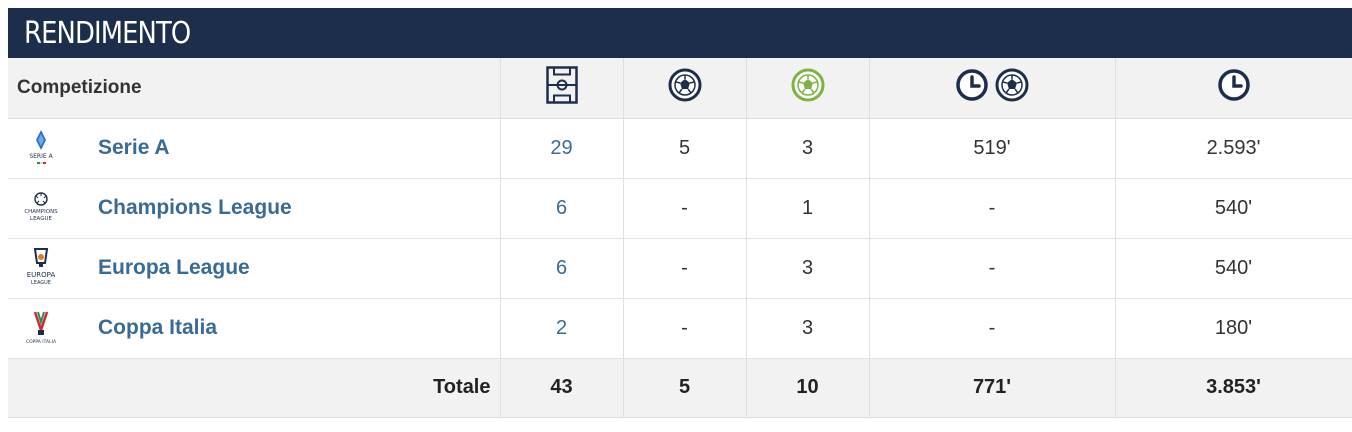 This screenshot has width=1352, height=432. Describe the element at coordinates (158, 327) in the screenshot. I see `competition-link-coppa-italia: Coppa Italia` at that location.